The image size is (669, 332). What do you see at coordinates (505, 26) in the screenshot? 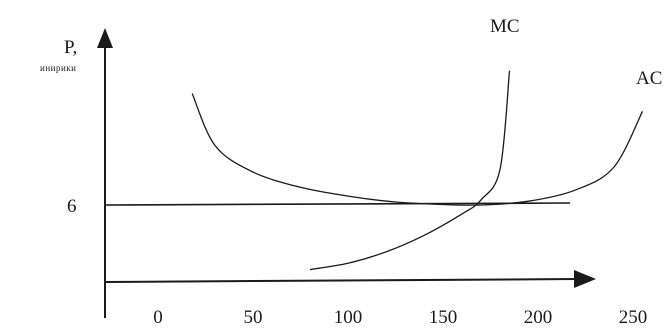
I see `series-mc-label: MC` at bounding box center [505, 26].